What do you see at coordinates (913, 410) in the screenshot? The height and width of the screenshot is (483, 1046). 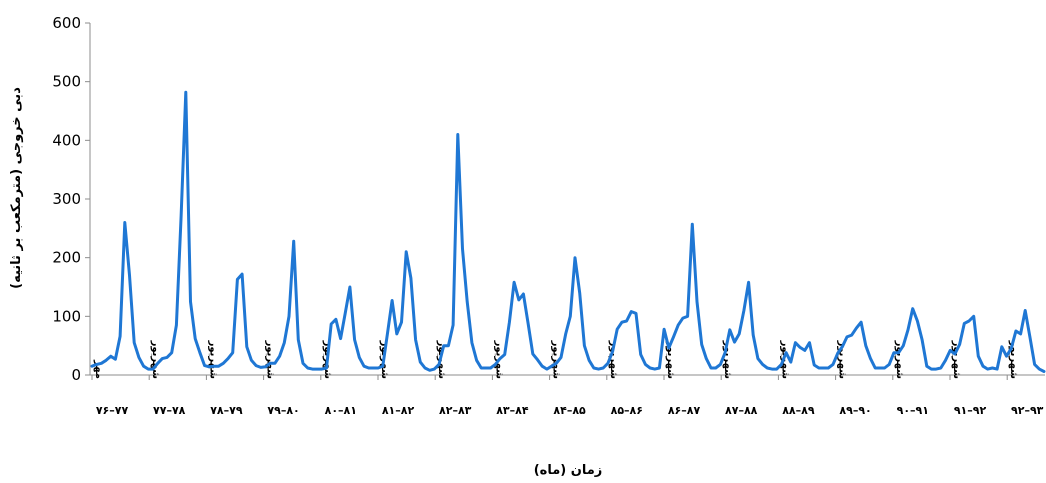 I see `year-label: ۹۰–۹۱` at bounding box center [913, 410].